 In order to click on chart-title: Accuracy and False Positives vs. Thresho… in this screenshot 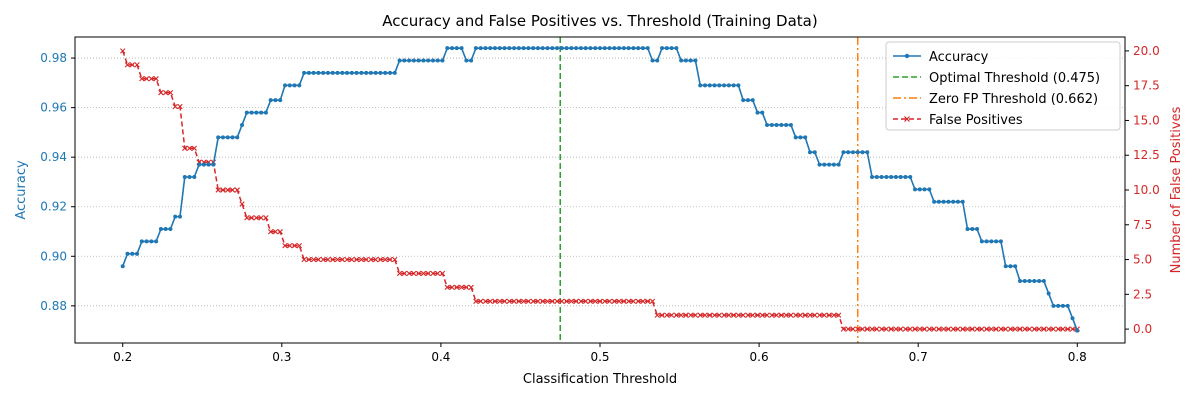, I will do `click(599, 21)`.